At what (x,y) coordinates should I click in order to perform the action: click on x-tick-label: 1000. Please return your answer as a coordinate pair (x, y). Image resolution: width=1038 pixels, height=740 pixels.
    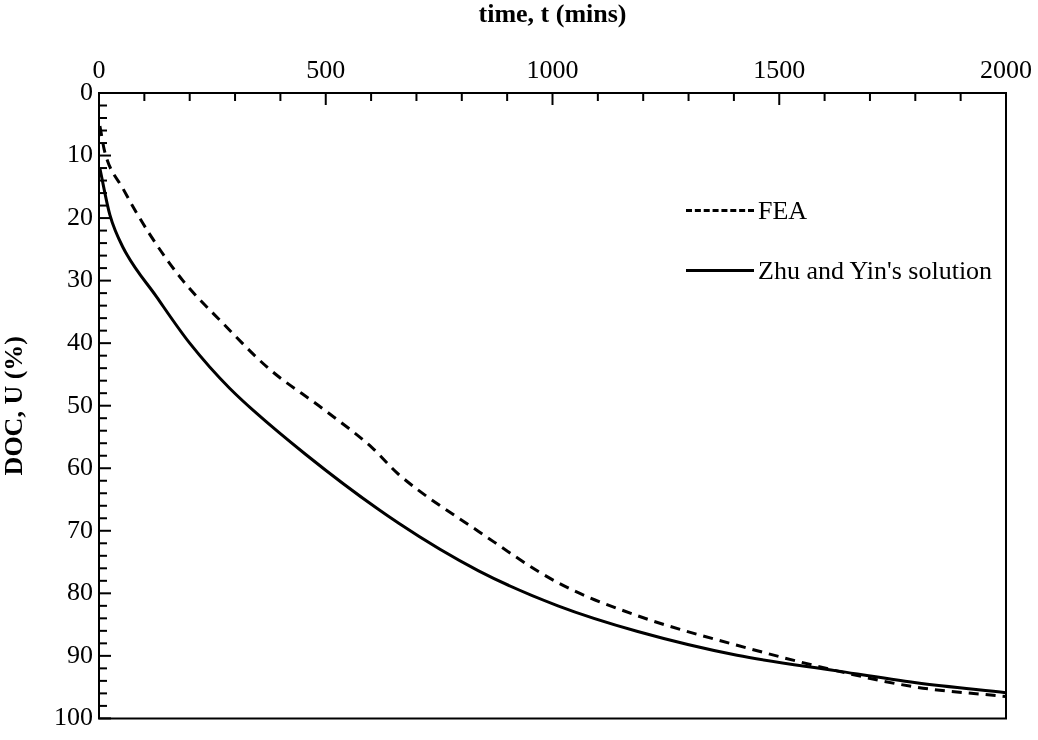
    Looking at the image, I should click on (552, 70).